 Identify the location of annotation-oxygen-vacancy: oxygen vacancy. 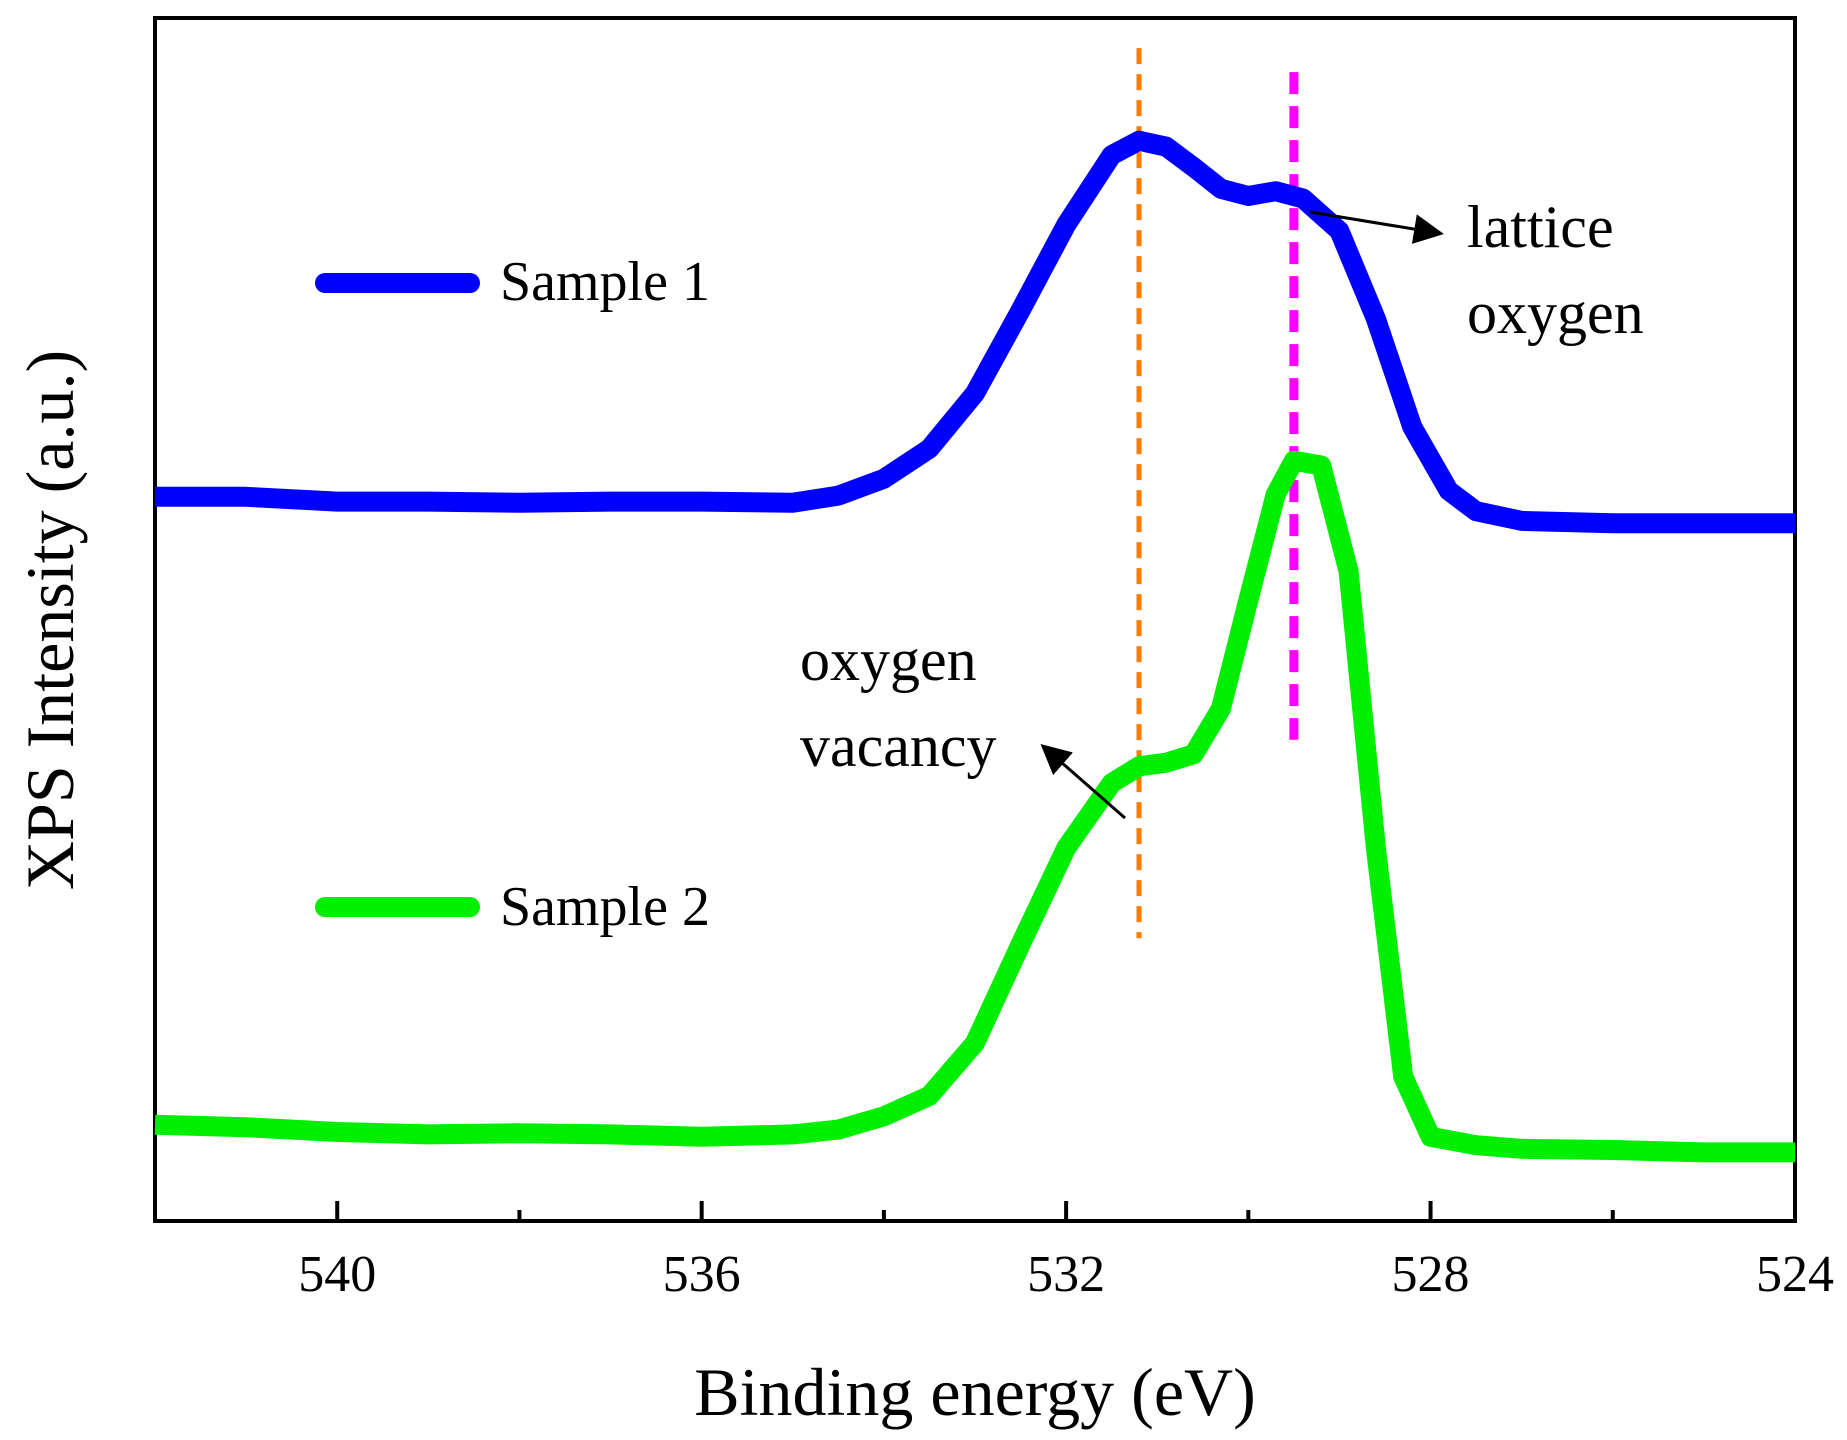
(963, 723).